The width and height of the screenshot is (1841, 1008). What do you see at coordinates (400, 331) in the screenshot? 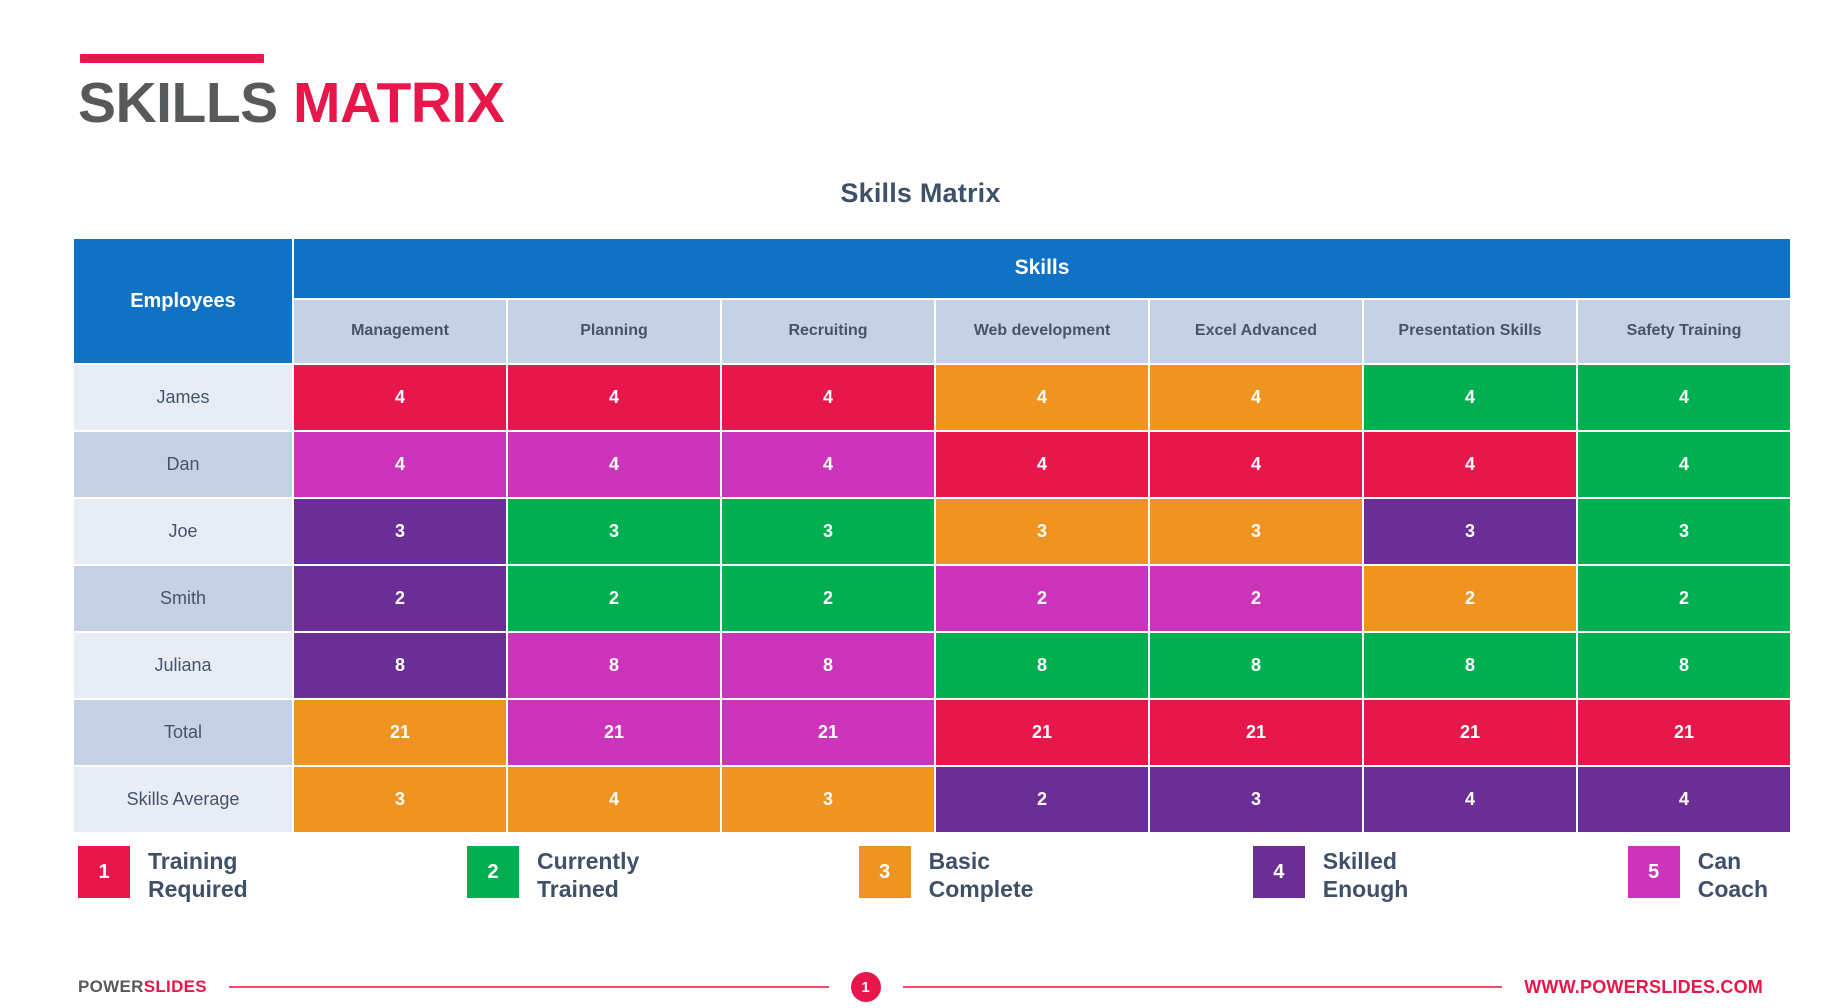
I see `column-header-management: Management` at bounding box center [400, 331].